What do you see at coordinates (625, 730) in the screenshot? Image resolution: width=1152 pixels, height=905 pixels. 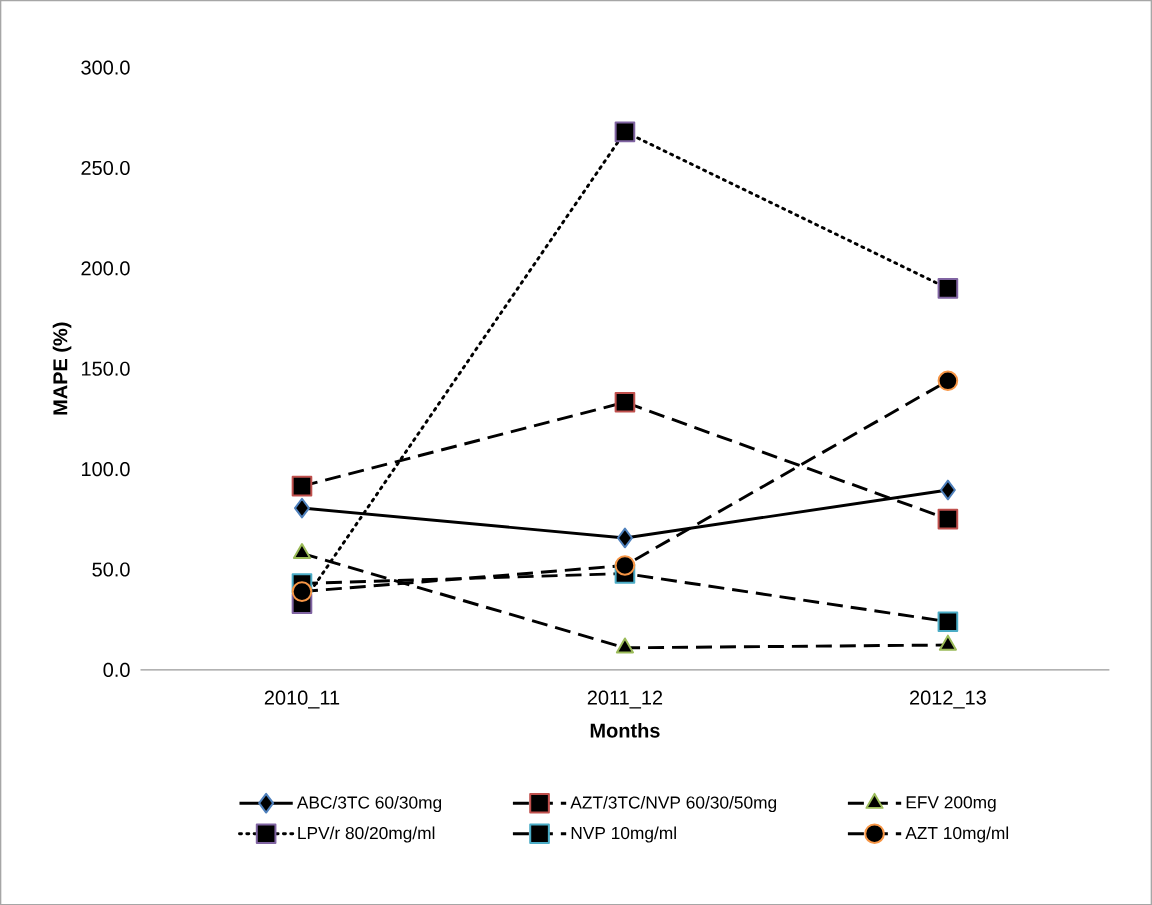 I see `x-axis-title: Months` at bounding box center [625, 730].